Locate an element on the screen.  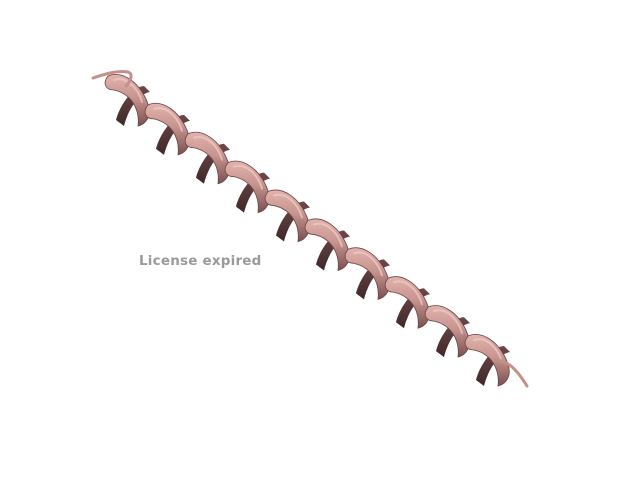
license-expired-watermark: License expired is located at coordinates (200, 261).